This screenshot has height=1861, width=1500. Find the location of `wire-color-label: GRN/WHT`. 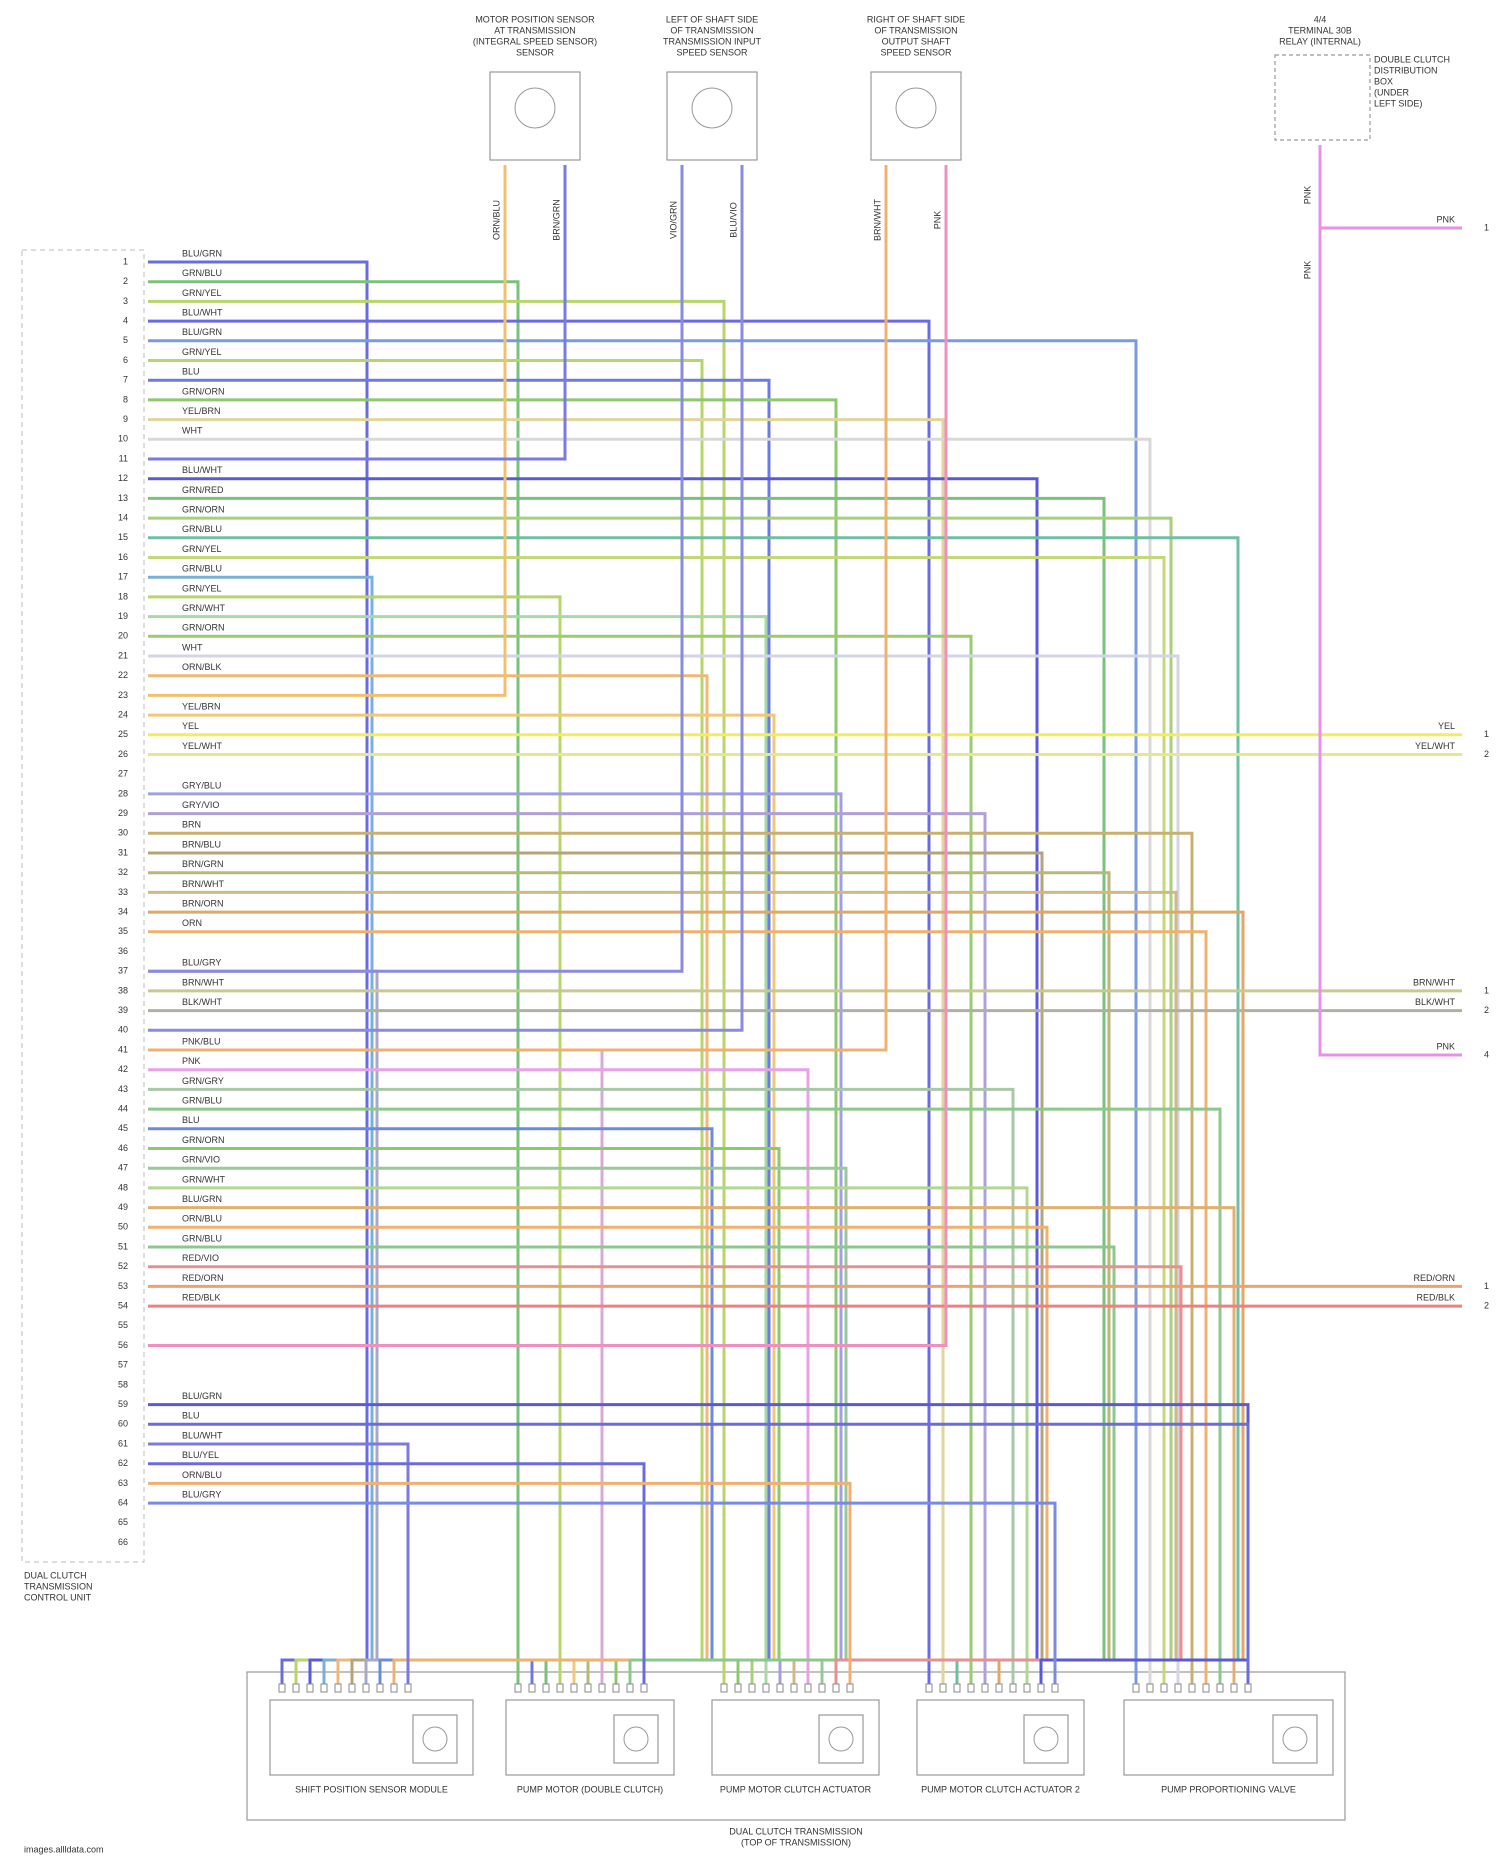

wire-color-label: GRN/WHT is located at coordinates (203, 1179).